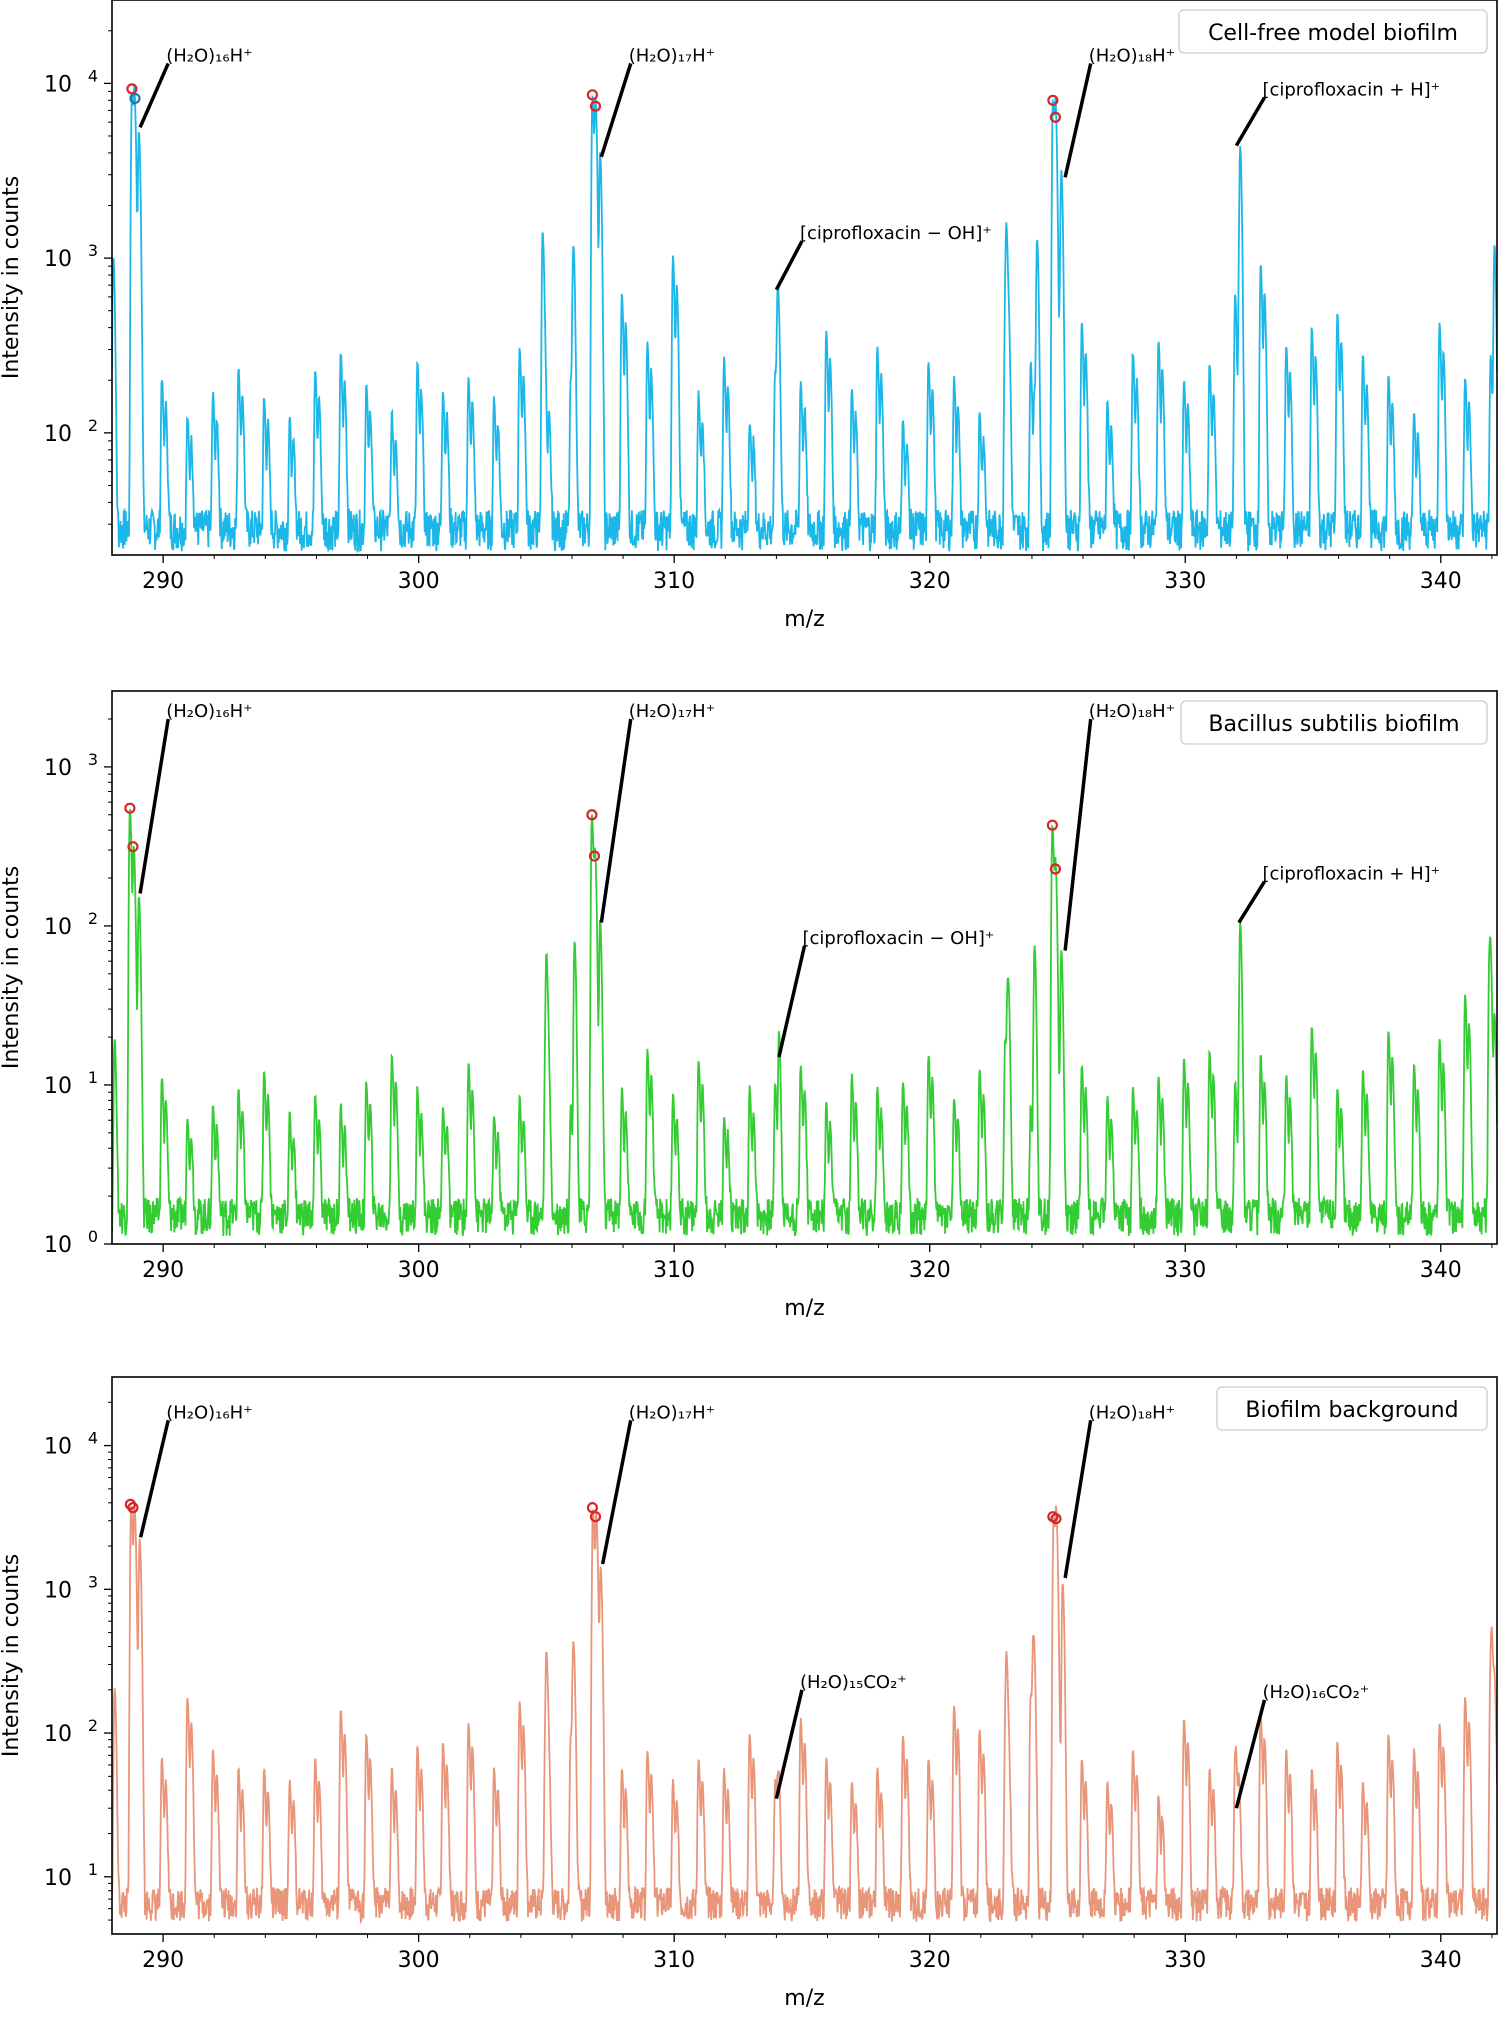  I want to click on peak-annotation: (H₂O)₁₅CO₂⁺, so click(853, 1682).